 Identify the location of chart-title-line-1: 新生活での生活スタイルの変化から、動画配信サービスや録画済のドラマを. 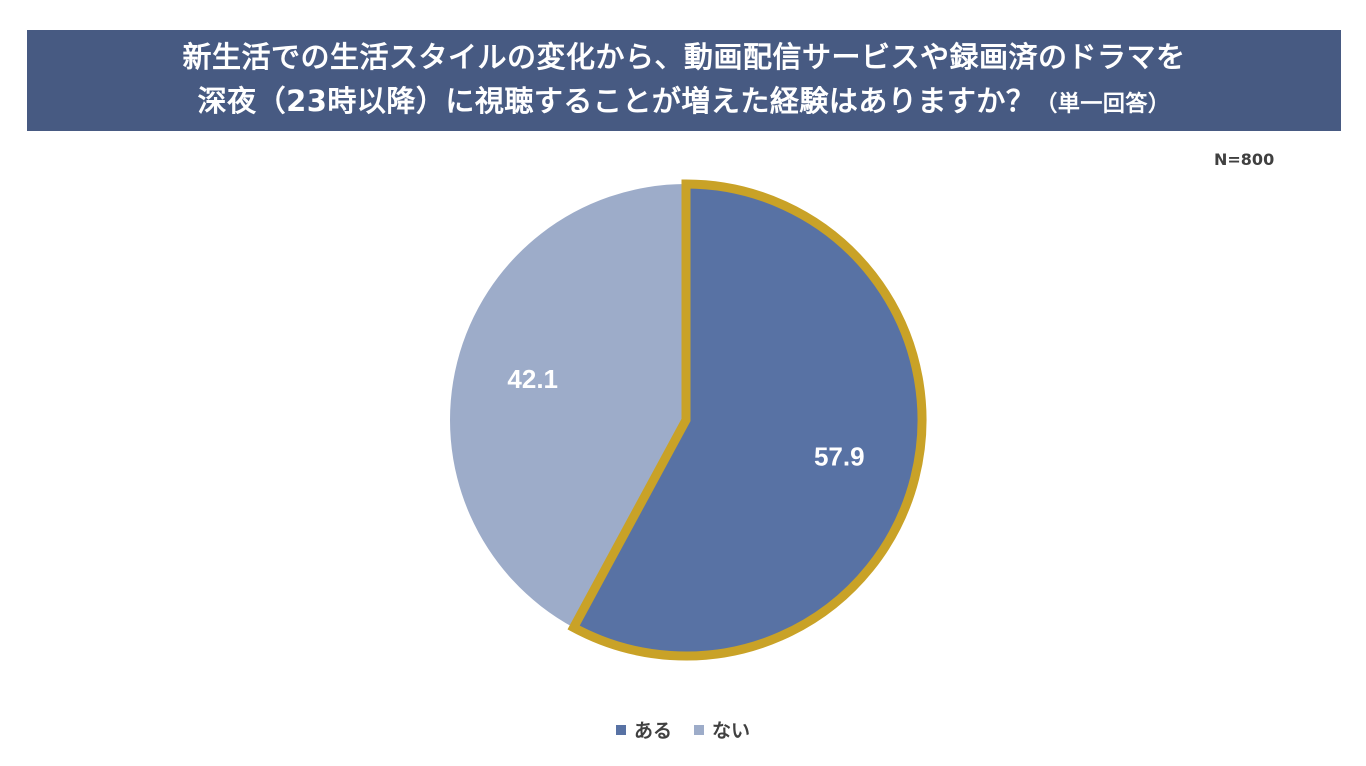
(684, 56).